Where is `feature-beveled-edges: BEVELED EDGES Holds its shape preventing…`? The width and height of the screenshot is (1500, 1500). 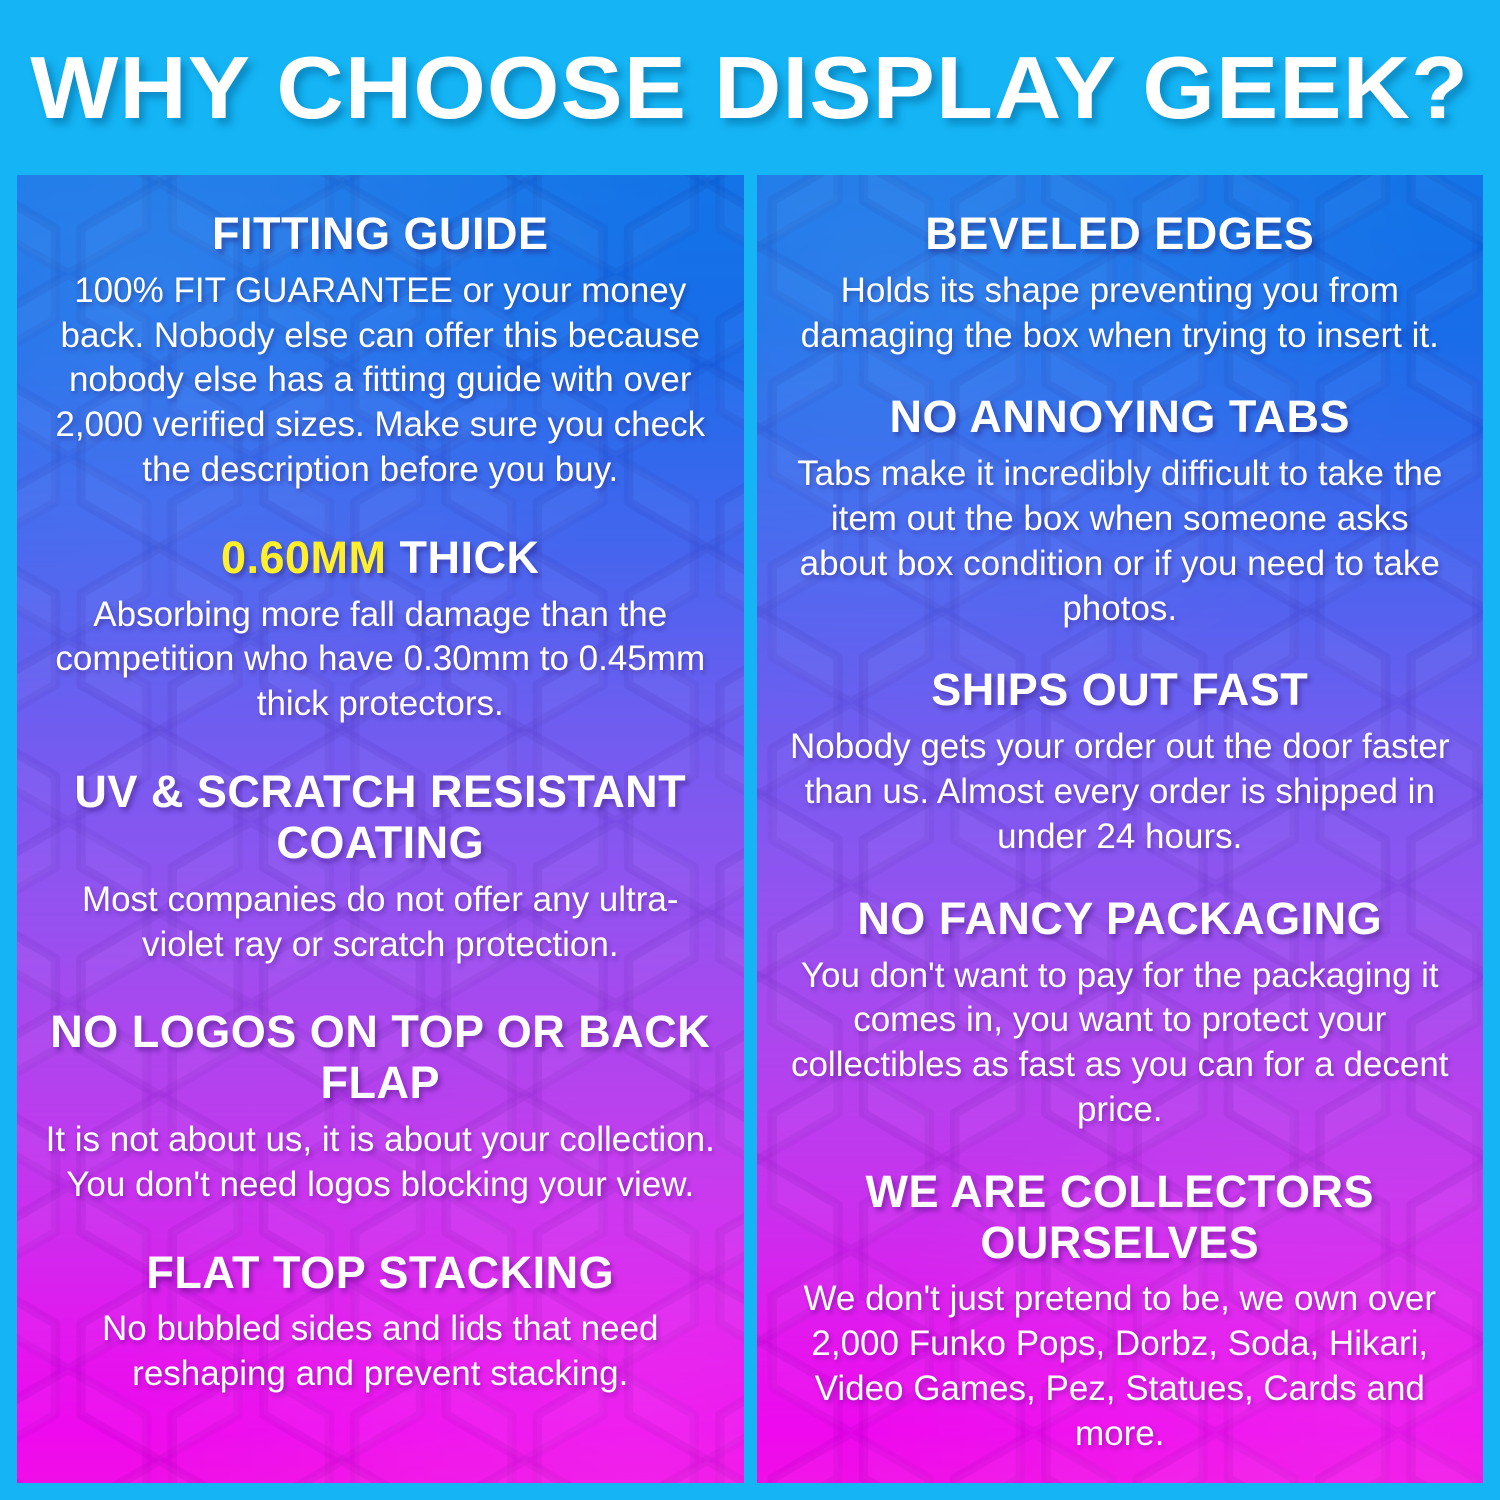 feature-beveled-edges: BEVELED EDGES Holds its shape preventing… is located at coordinates (1120, 283).